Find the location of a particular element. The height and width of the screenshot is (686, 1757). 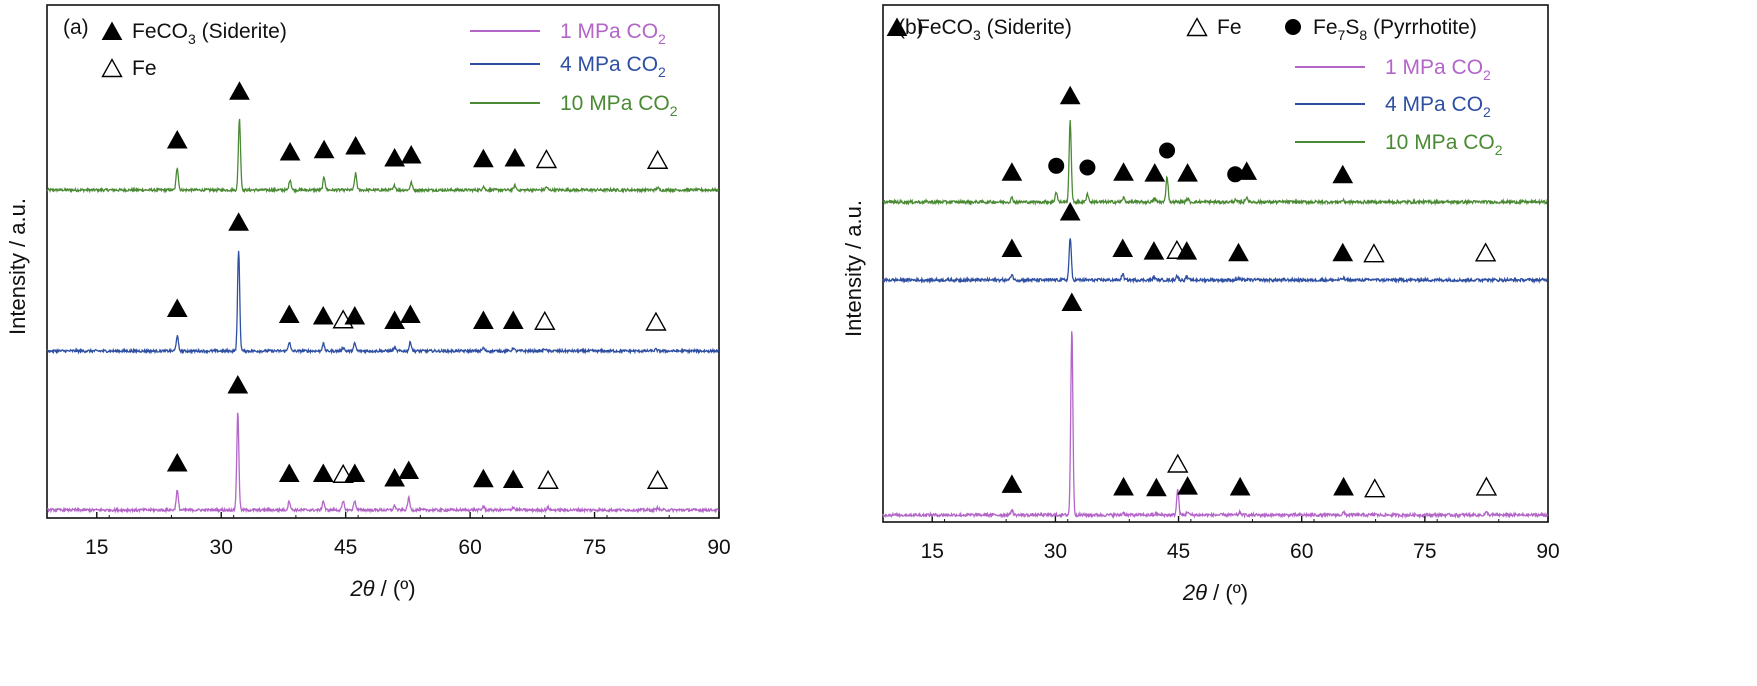

series-name: 10 MPa CO is located at coordinates (615, 103).